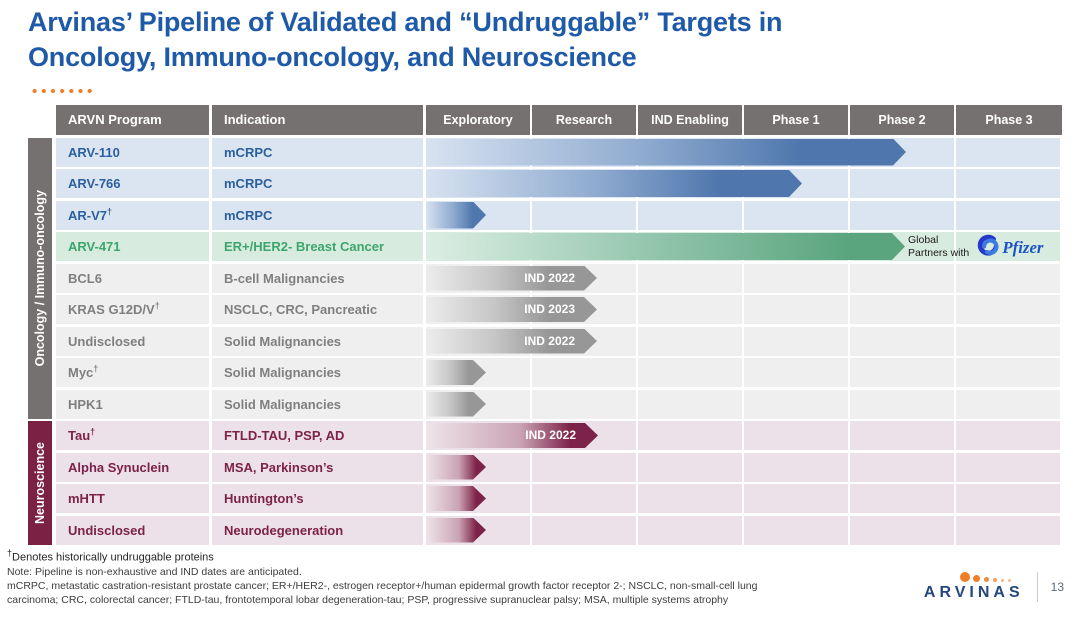 The image size is (1080, 618). Describe the element at coordinates (86, 498) in the screenshot. I see `program-name: mHTT` at that location.